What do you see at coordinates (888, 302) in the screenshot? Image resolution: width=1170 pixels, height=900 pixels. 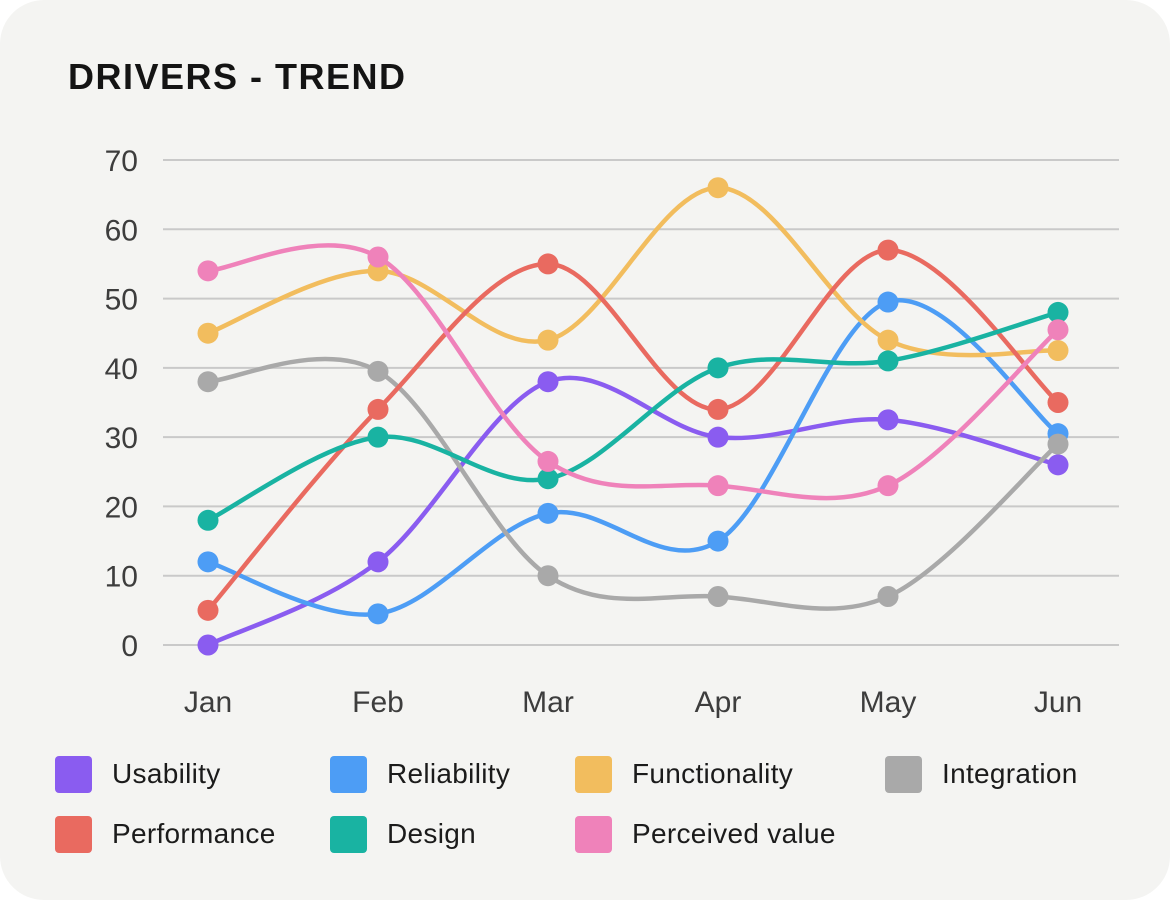 I see `series-dot-reliability-may` at bounding box center [888, 302].